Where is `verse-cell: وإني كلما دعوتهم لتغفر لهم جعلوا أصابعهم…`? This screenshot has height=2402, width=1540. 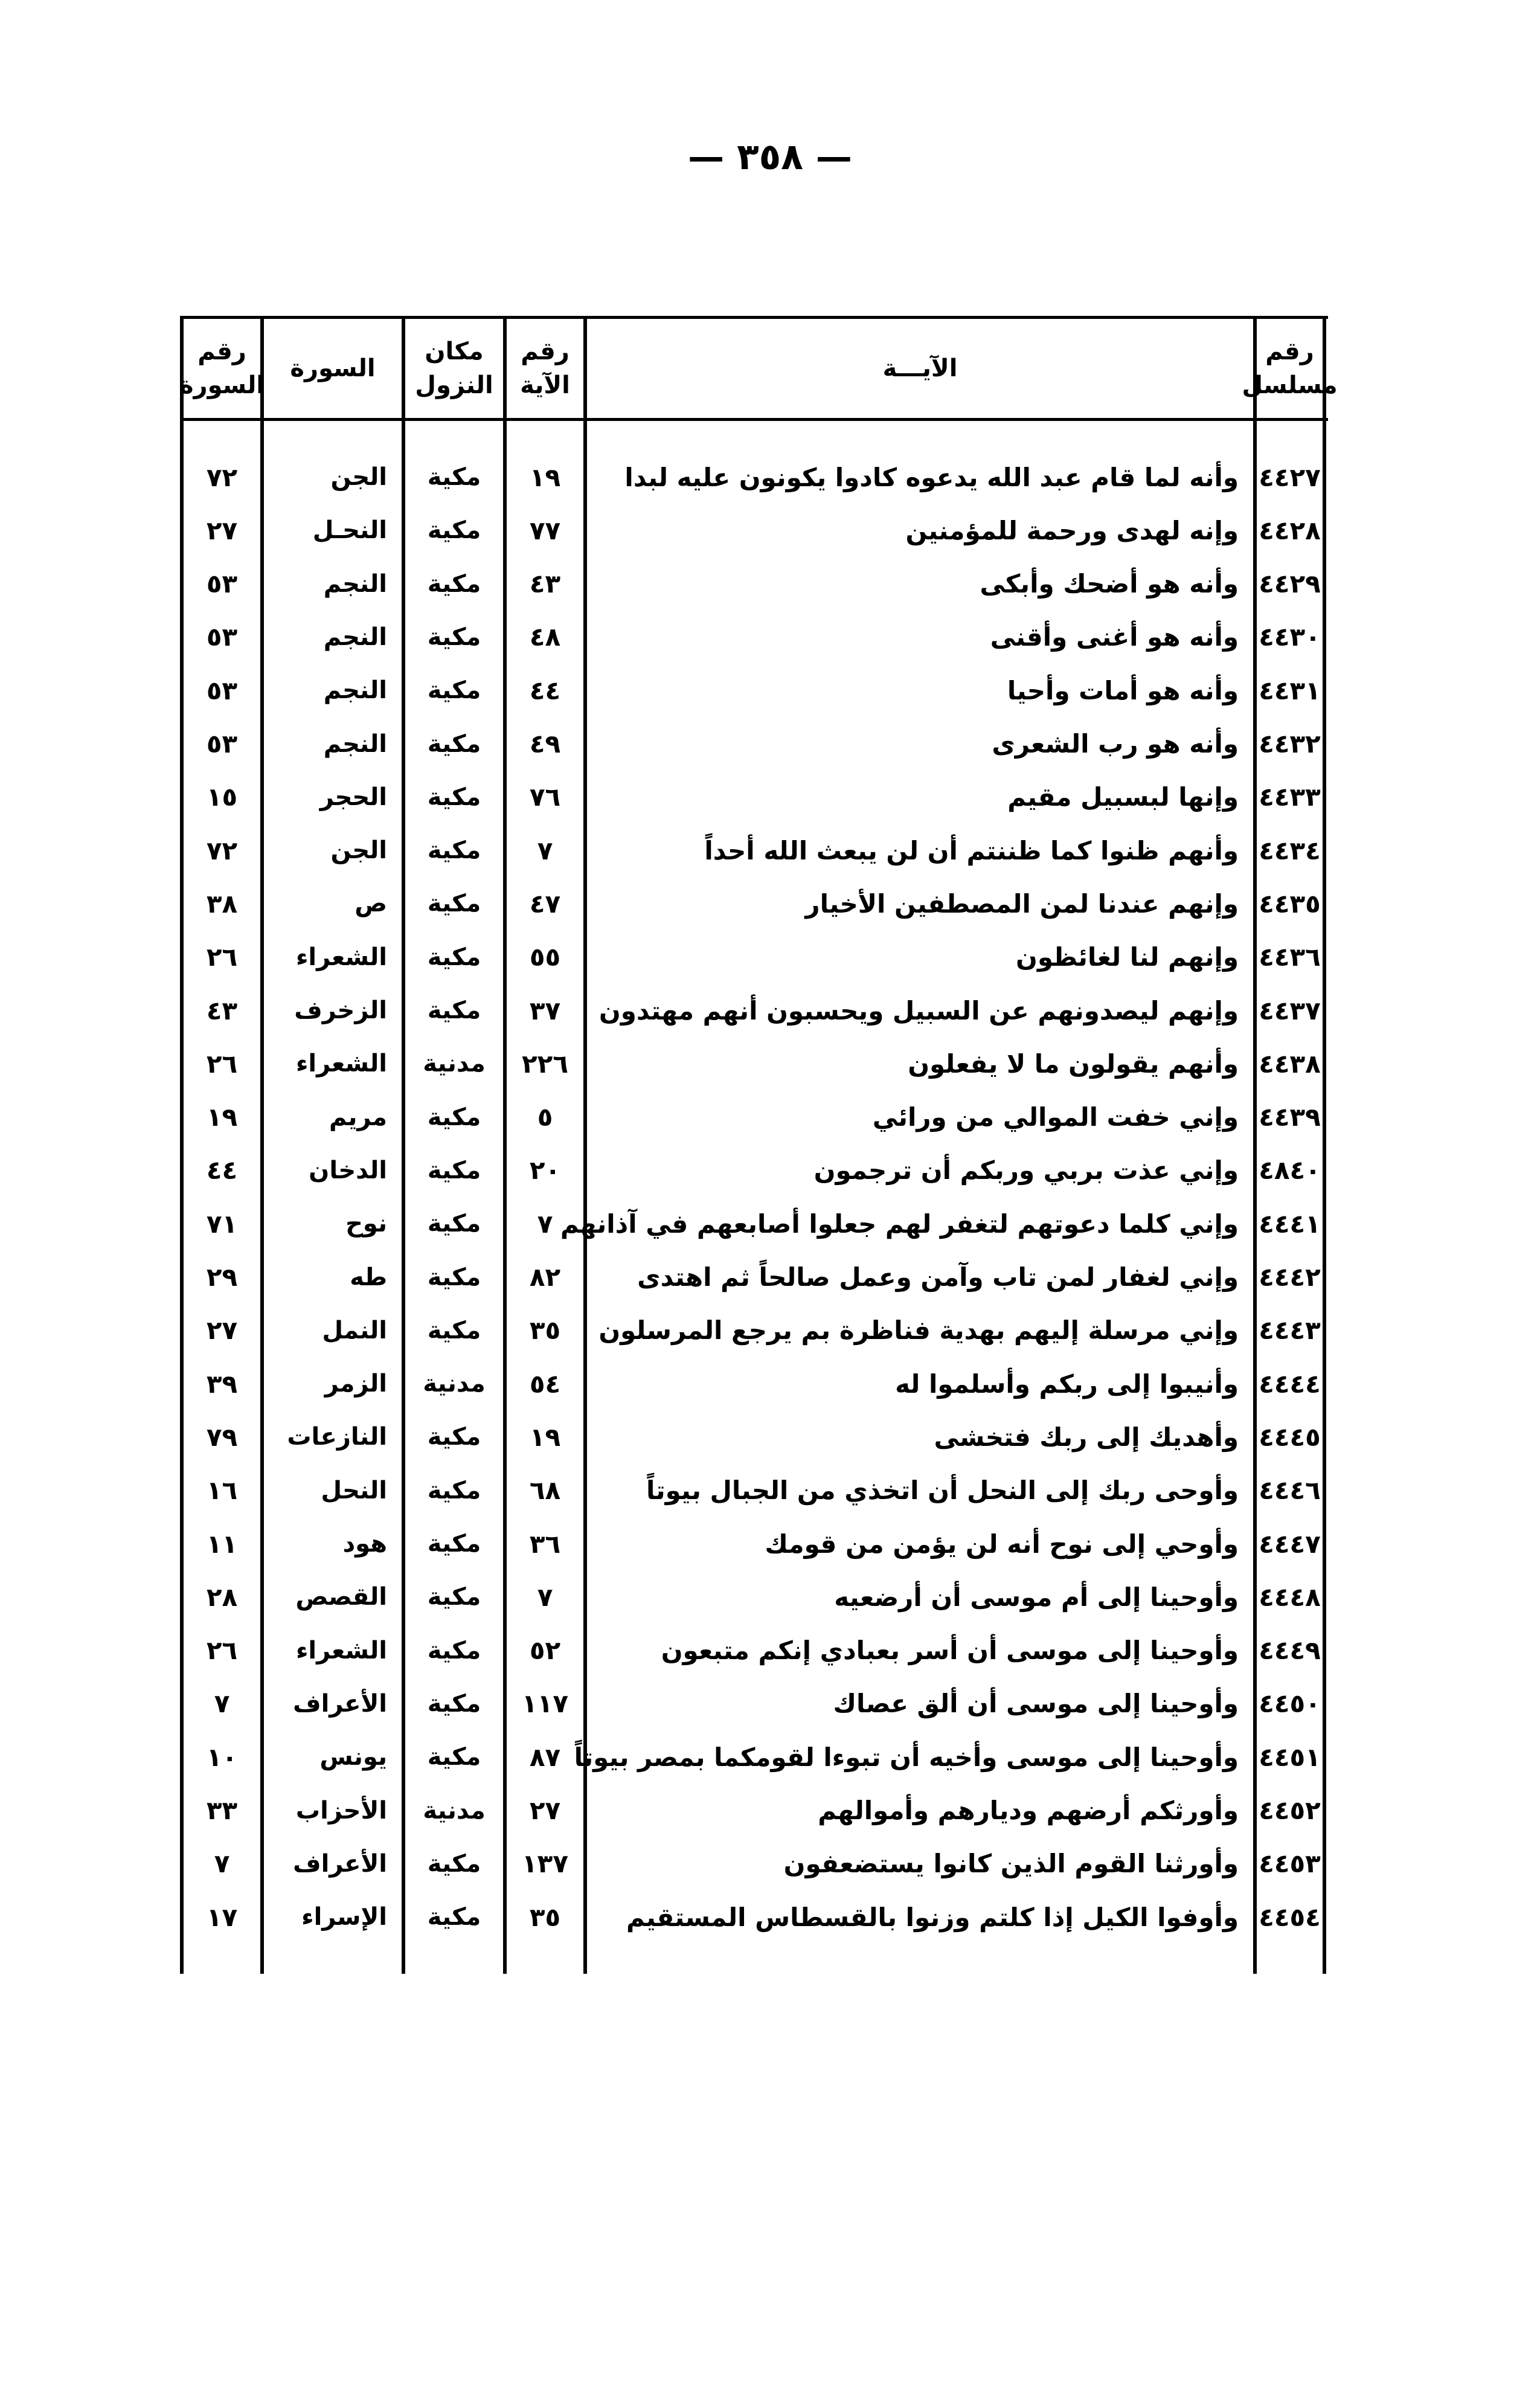
verse-cell: وإني كلما دعوتهم لتغفر لهم جعلوا أصابعهم… is located at coordinates (899, 1224).